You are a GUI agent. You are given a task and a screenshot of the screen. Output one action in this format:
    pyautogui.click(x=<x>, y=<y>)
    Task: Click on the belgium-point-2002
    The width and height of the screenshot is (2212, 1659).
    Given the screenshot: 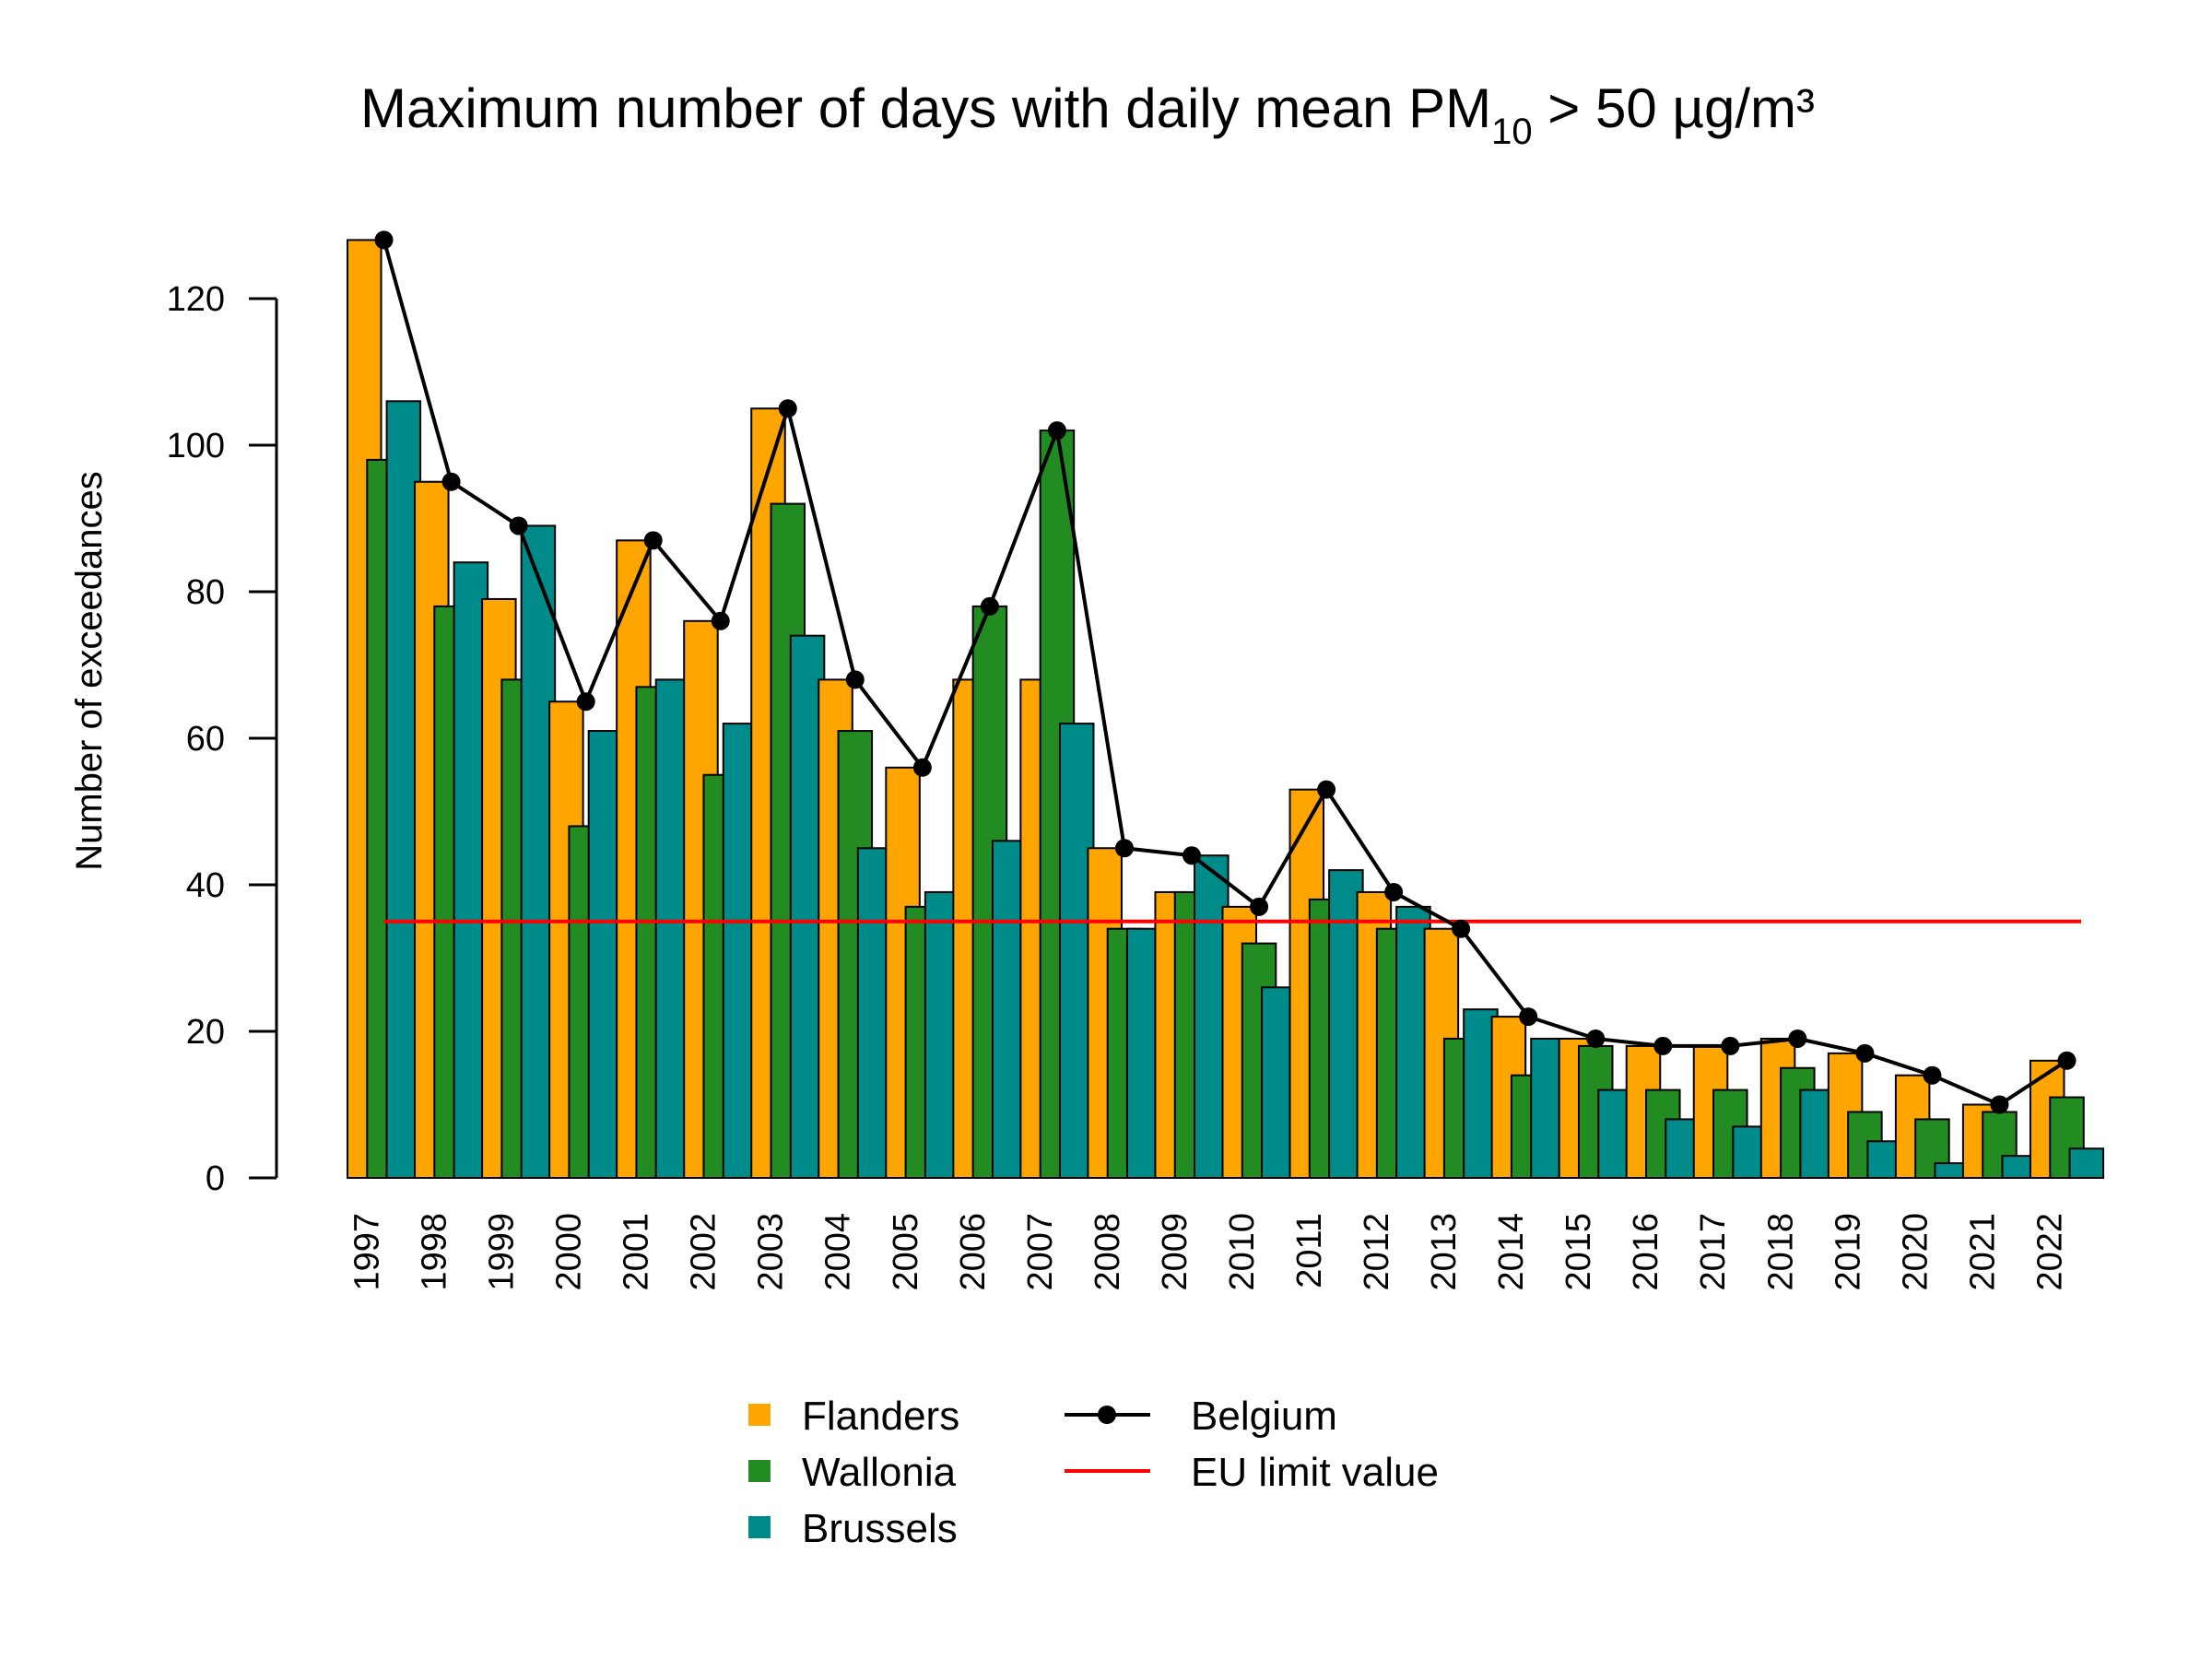 What is the action you would take?
    pyautogui.click(x=720, y=620)
    